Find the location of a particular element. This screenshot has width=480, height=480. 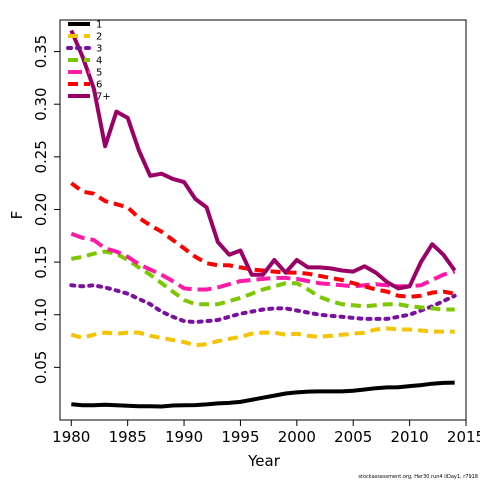

x-tick-label: 1990 is located at coordinates (184, 437).